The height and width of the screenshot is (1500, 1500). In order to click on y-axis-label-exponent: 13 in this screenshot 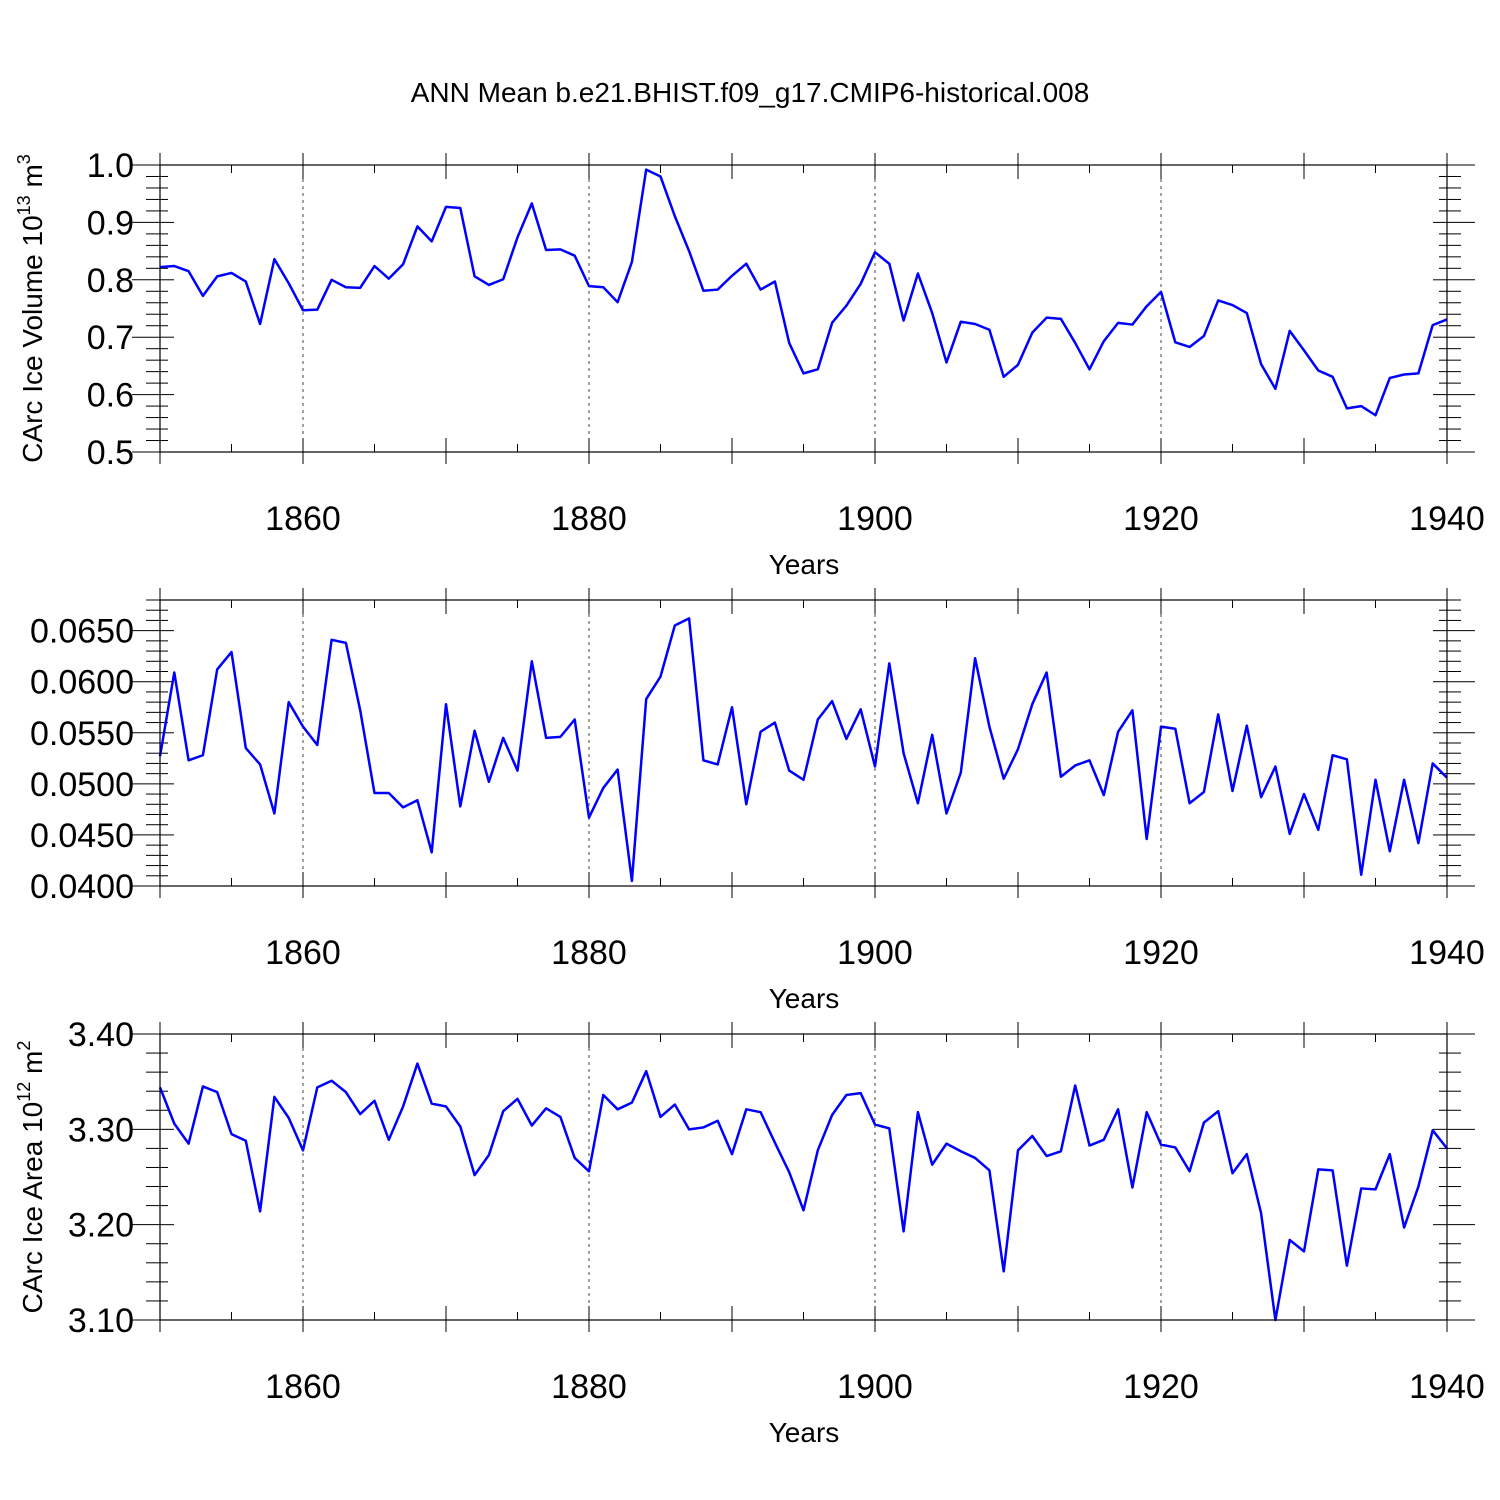, I will do `click(24, 205)`.